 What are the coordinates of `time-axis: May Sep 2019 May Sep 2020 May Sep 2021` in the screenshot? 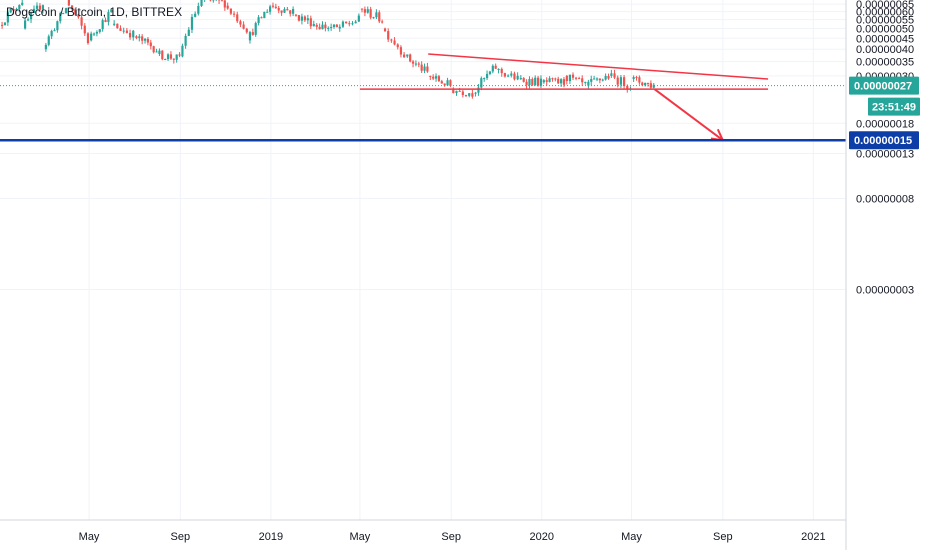 It's located at (423, 531).